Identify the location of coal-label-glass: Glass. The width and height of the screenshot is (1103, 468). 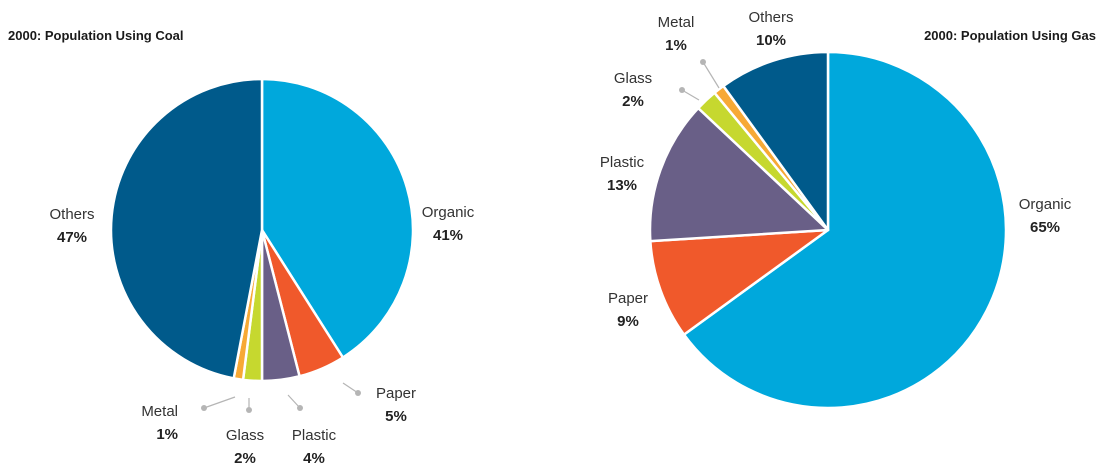
(245, 435).